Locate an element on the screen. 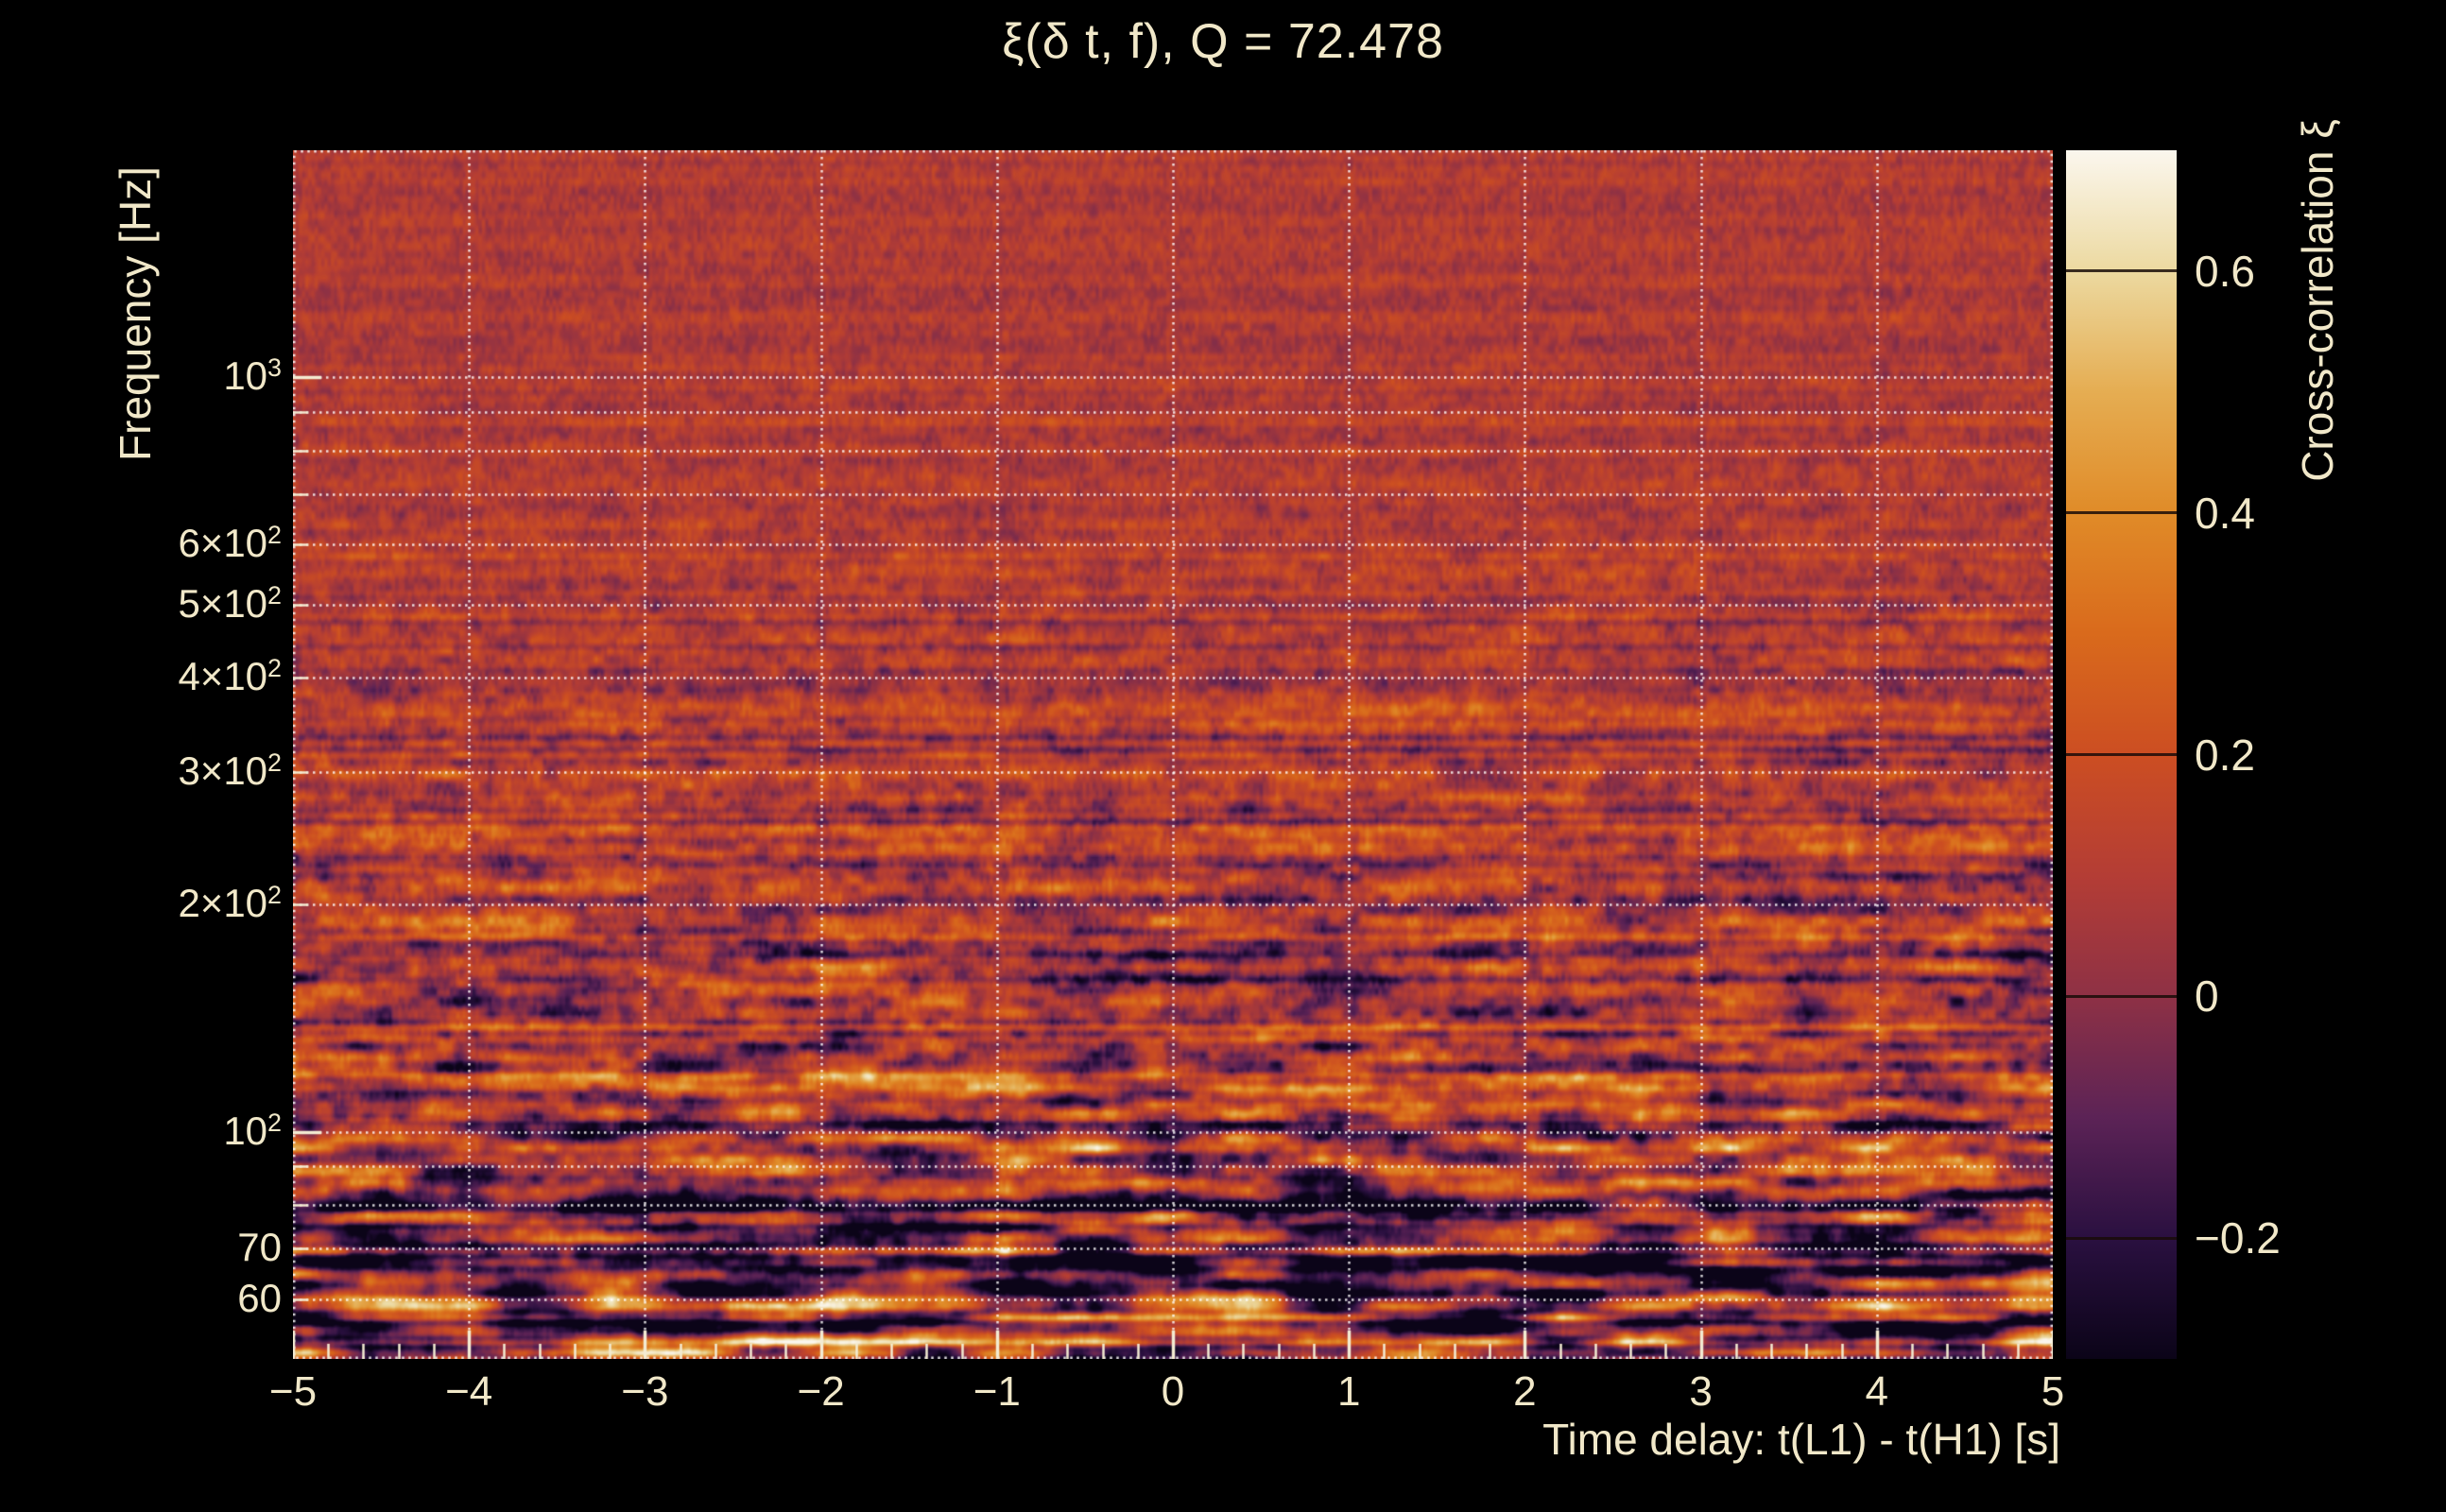 The height and width of the screenshot is (1512, 2446). x-tick-label: 4 is located at coordinates (1877, 1391).